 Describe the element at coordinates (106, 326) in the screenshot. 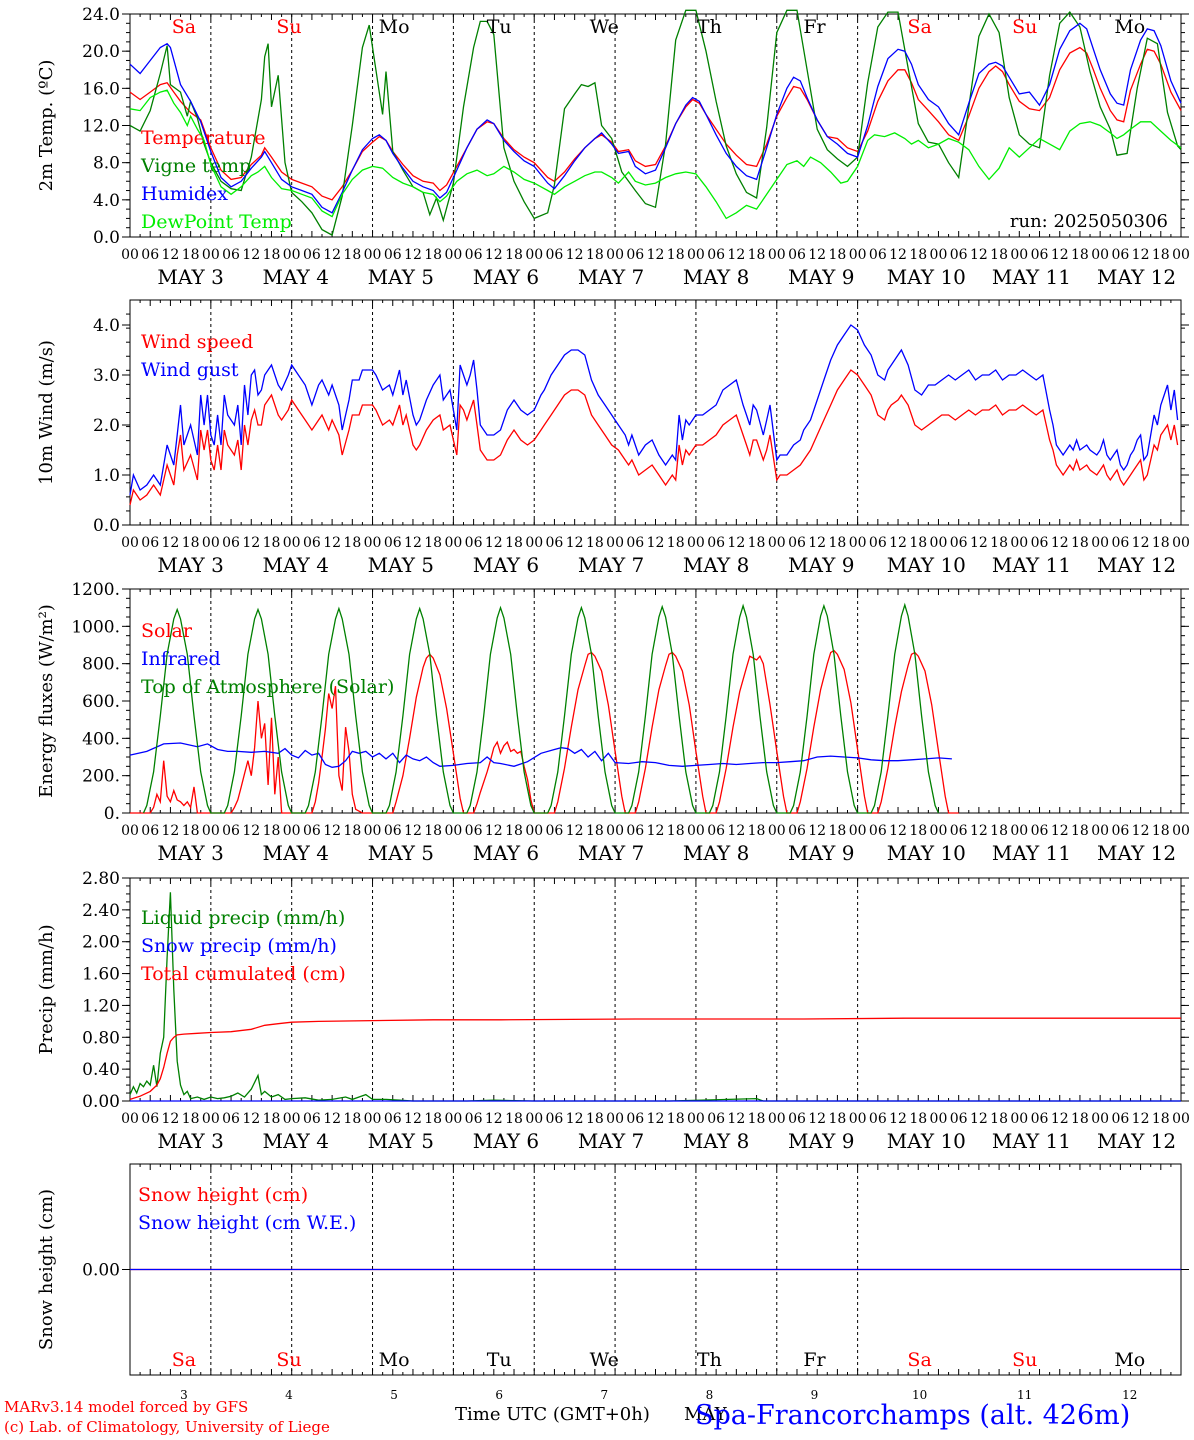

I see `y-tick-label: 4.0` at that location.